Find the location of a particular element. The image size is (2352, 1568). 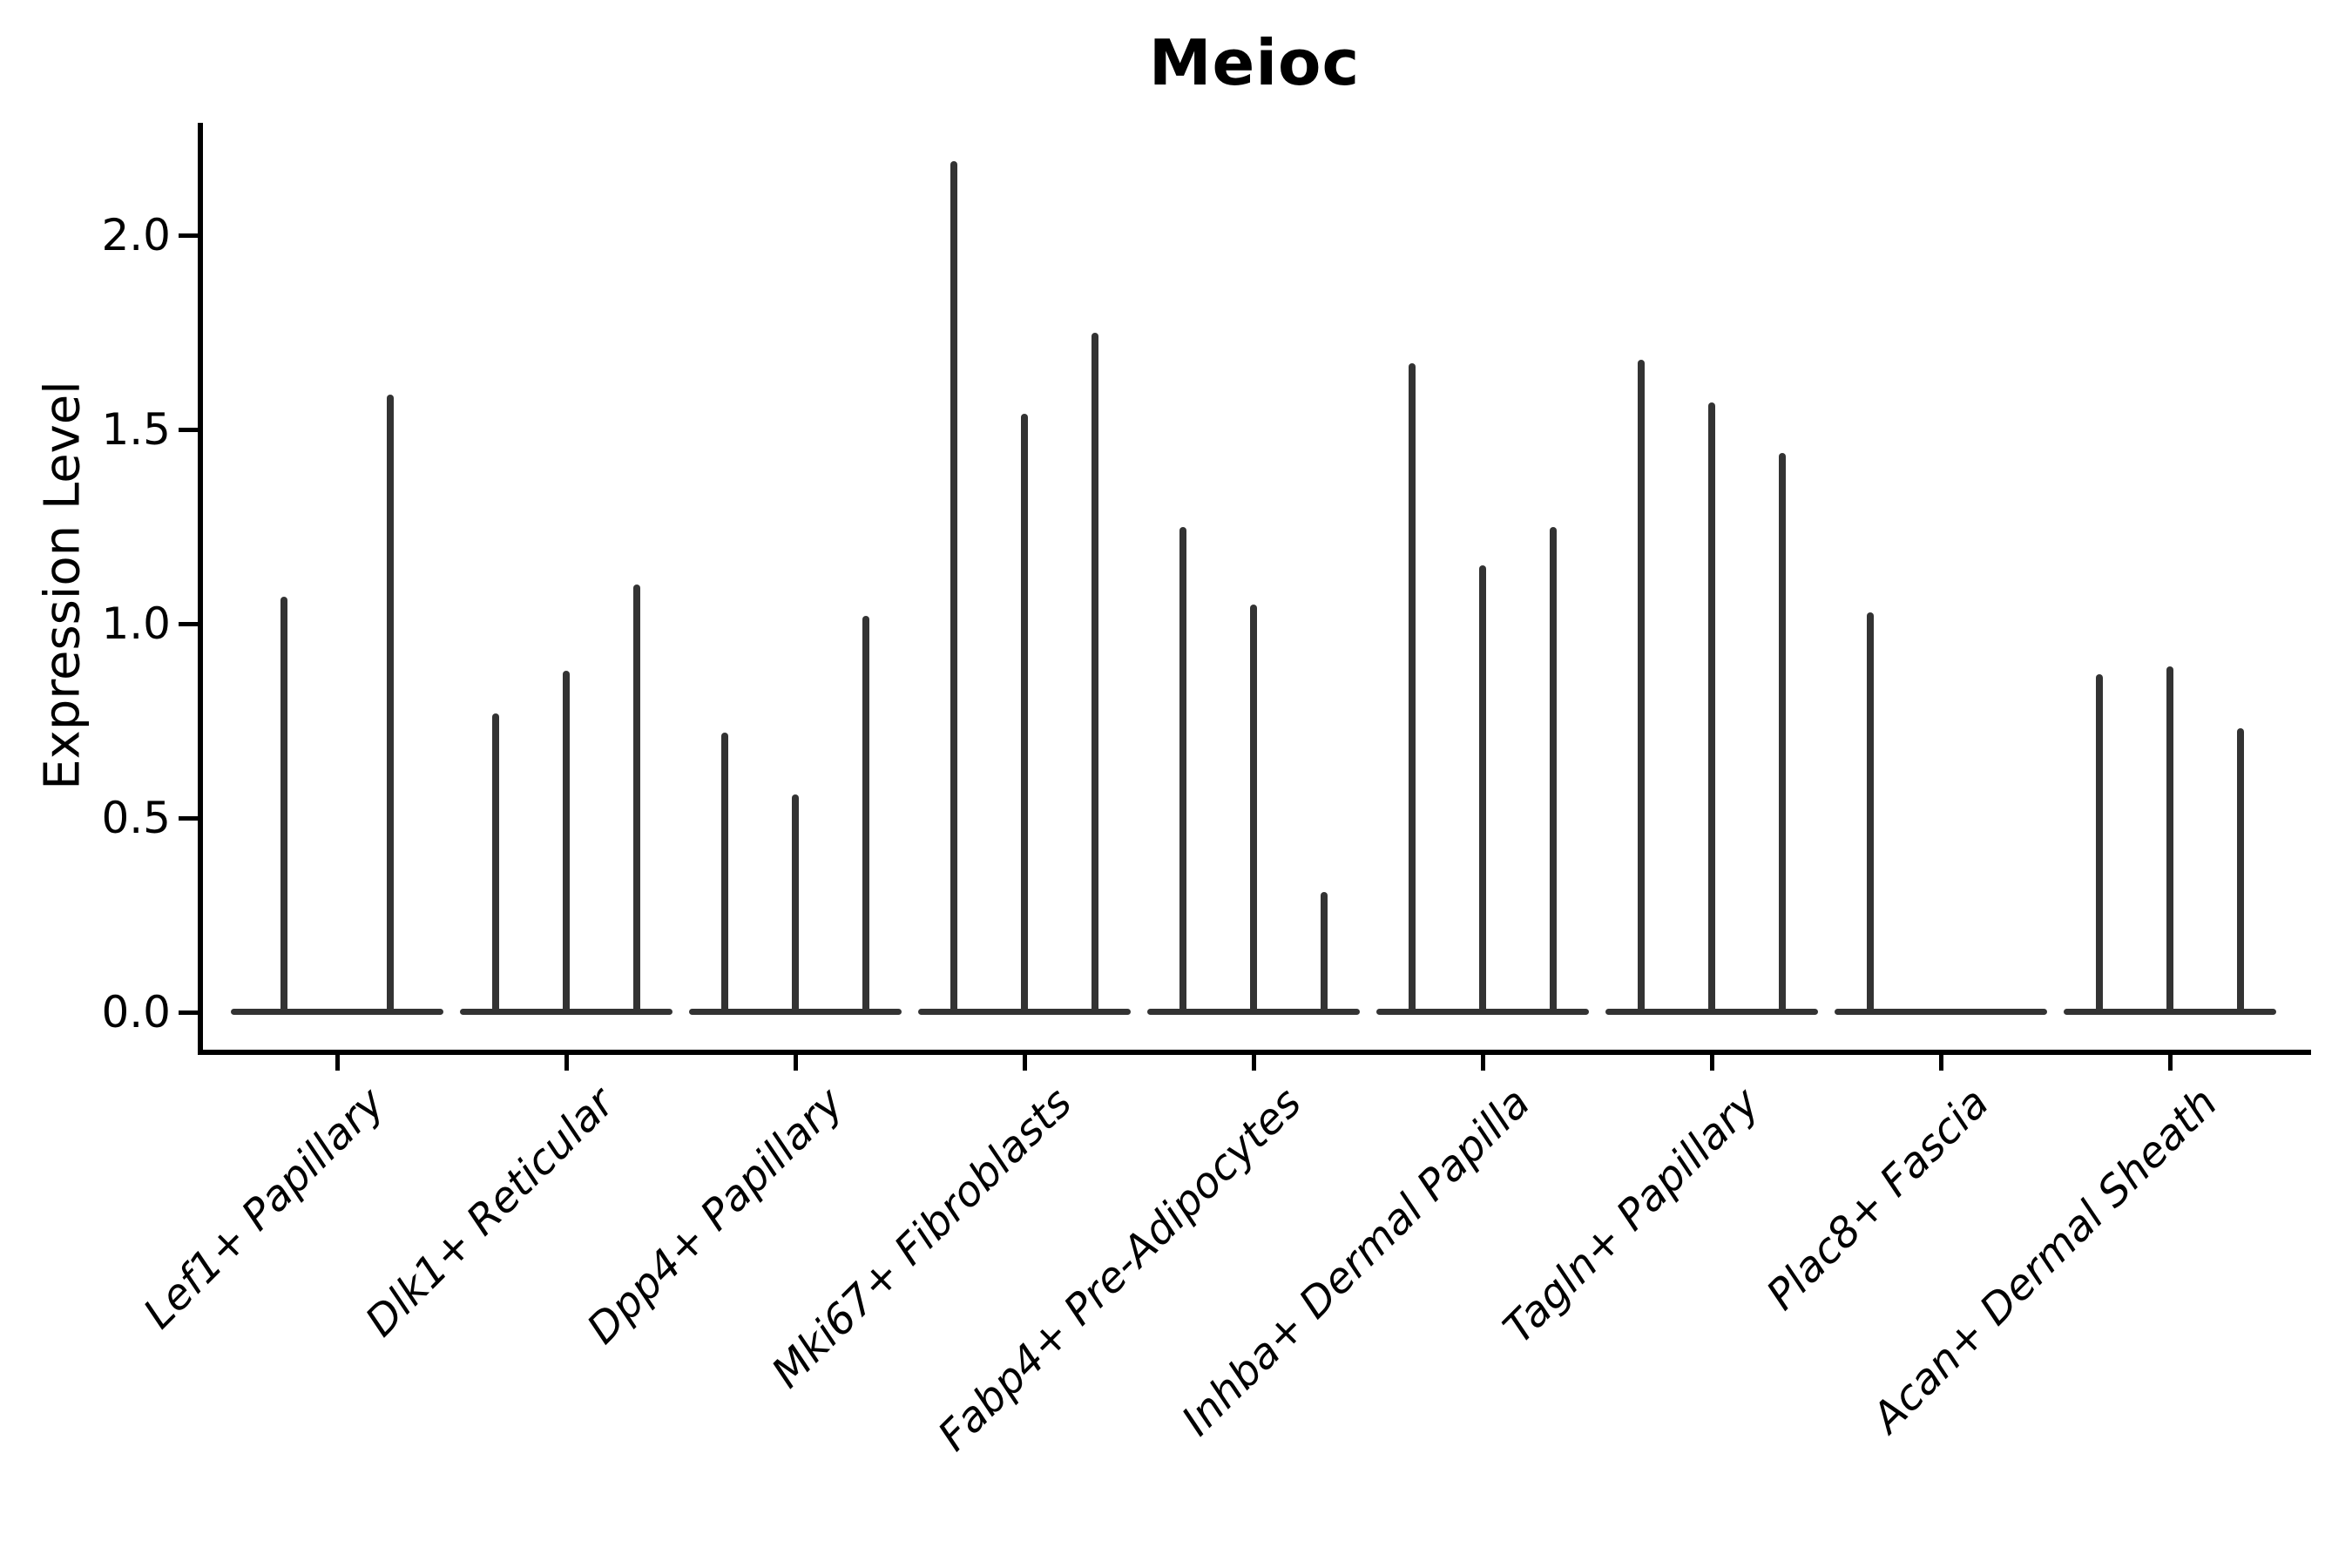

y-tick-label: 0.5 is located at coordinates (136, 818).